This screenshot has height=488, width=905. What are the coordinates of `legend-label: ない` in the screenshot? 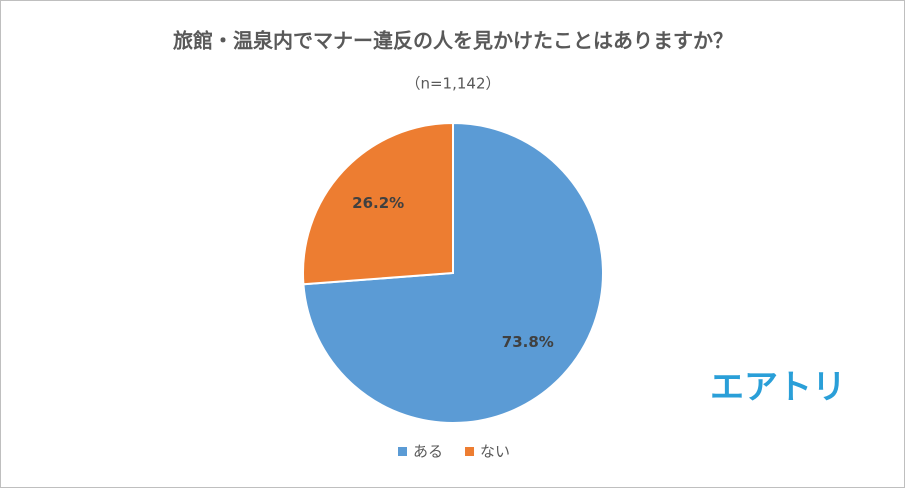 It's located at (495, 452).